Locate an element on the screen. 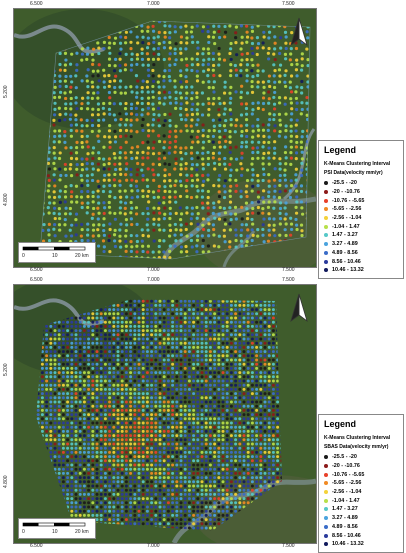 The height and width of the screenshot is (553, 406). legend-item-label: -25.5 - -20 is located at coordinates (344, 183).